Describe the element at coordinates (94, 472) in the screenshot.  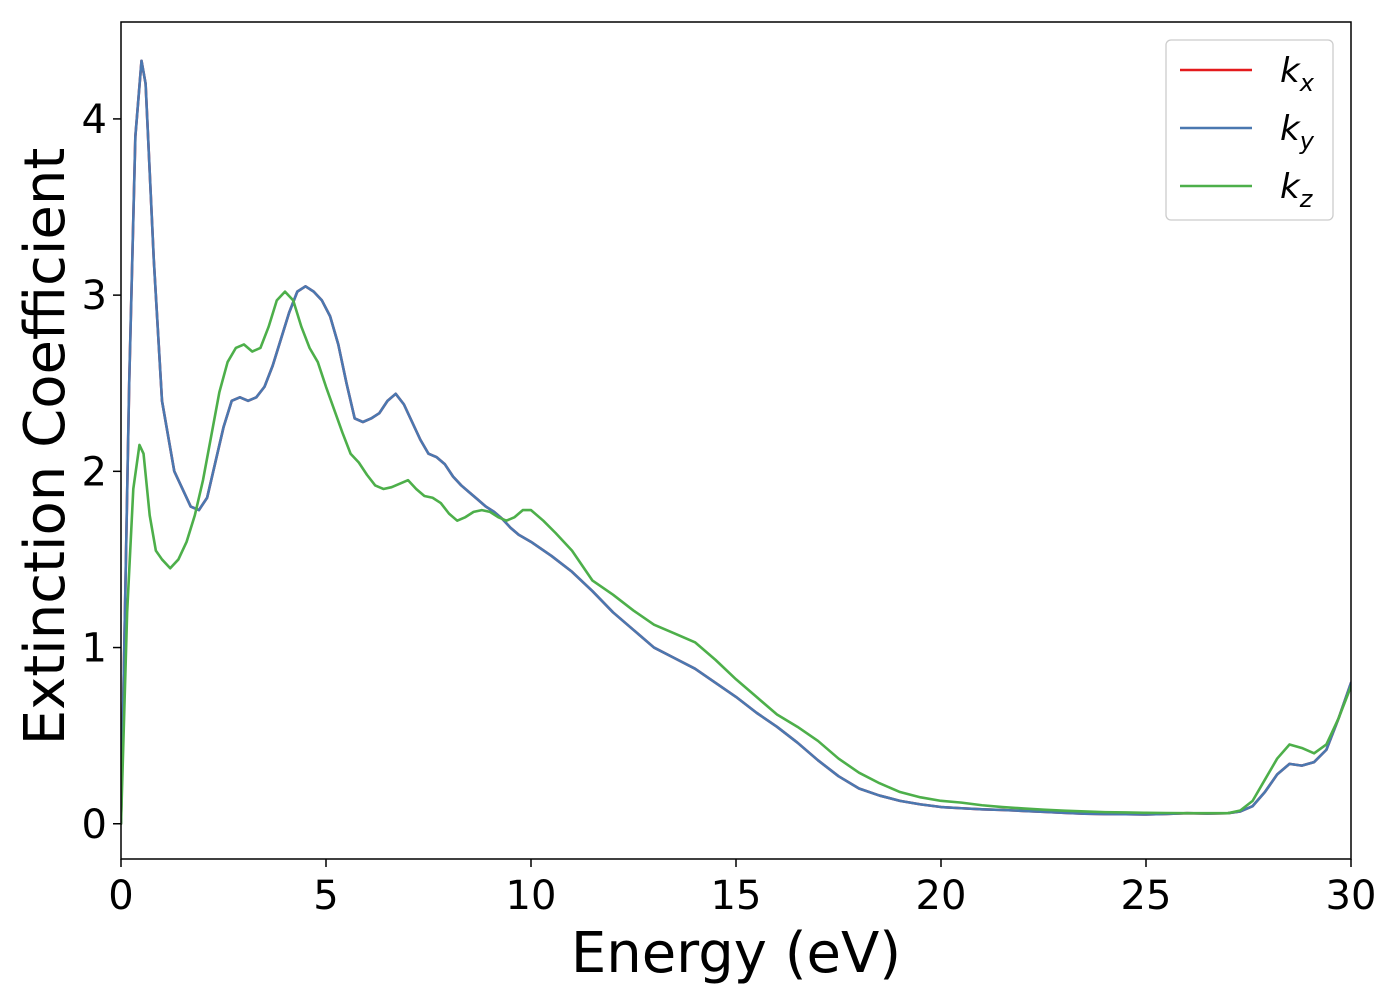
I see `y-tick-label: 2` at that location.